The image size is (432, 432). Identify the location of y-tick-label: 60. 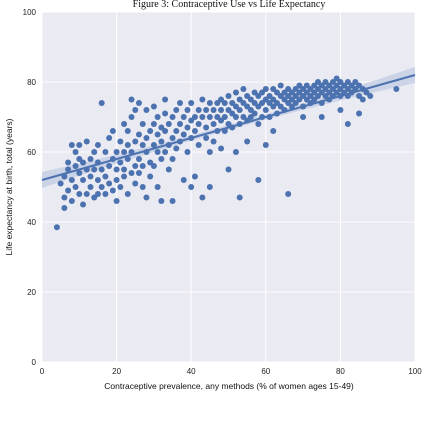
(31, 152).